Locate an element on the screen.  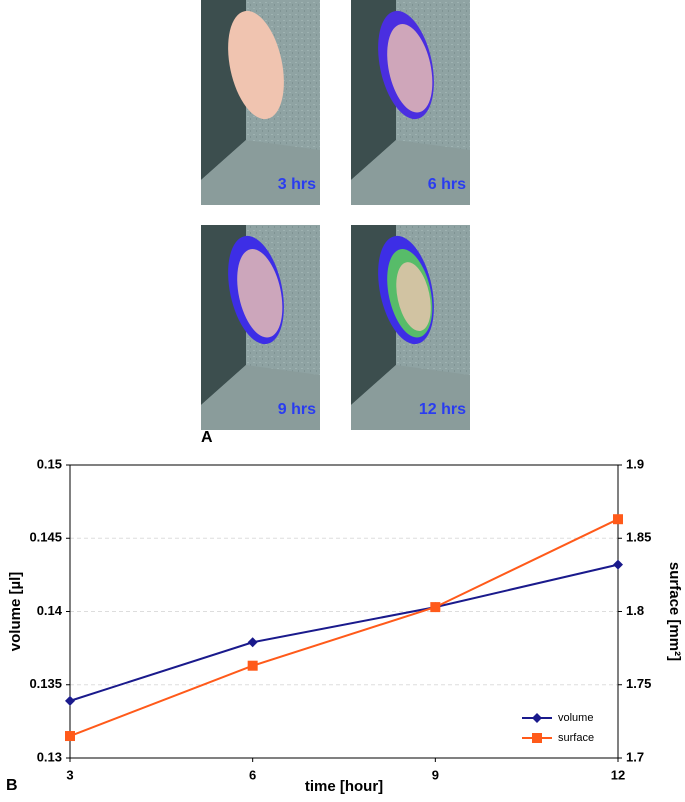
image-caption: 9 hrs is located at coordinates (297, 409).